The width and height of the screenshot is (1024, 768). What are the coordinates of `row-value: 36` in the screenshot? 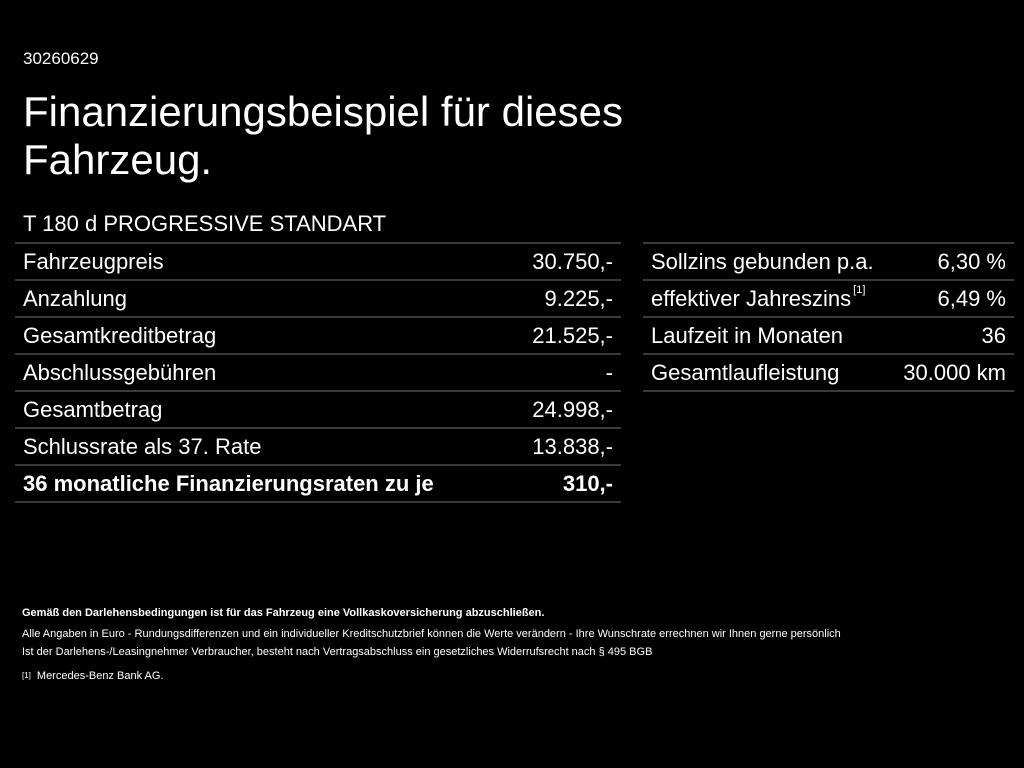 It's located at (953, 336).